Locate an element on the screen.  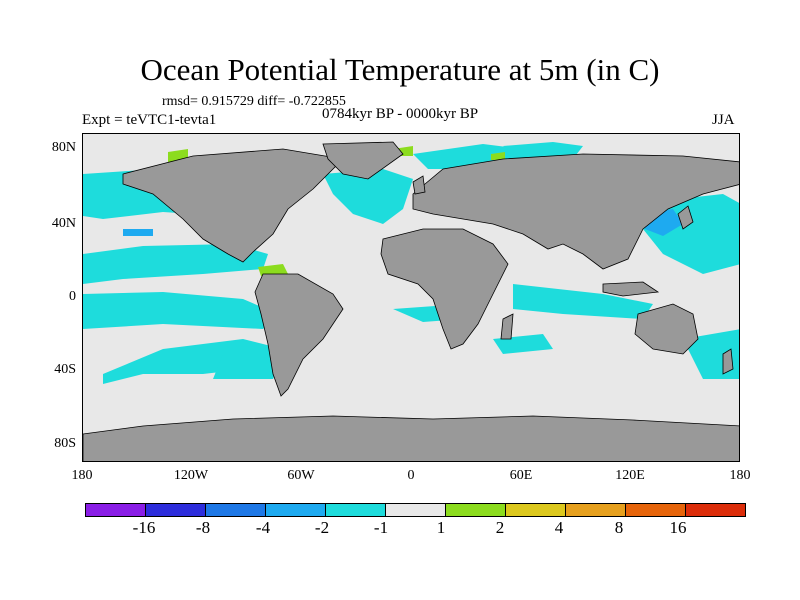
colorbar-label: 4 is located at coordinates (559, 527).